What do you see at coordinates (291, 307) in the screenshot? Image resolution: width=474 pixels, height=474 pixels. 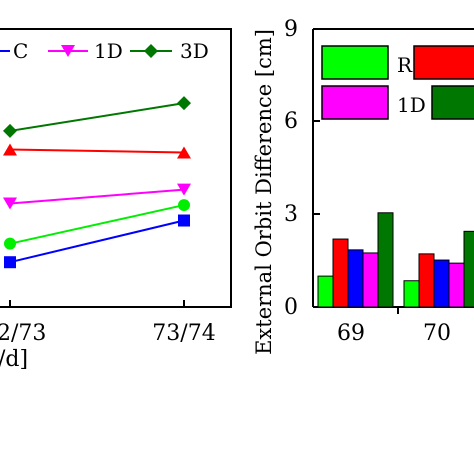 I see `y-tick-label: 0` at bounding box center [291, 307].